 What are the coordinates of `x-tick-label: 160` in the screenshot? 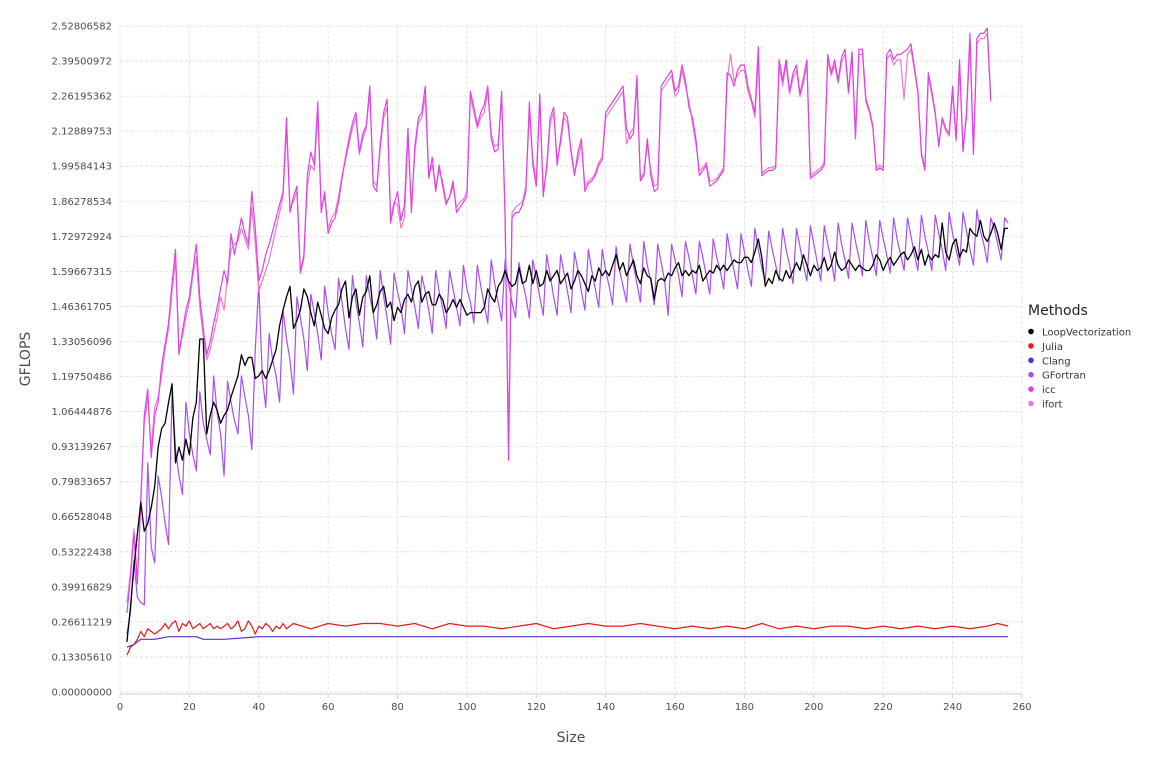 It's located at (675, 707).